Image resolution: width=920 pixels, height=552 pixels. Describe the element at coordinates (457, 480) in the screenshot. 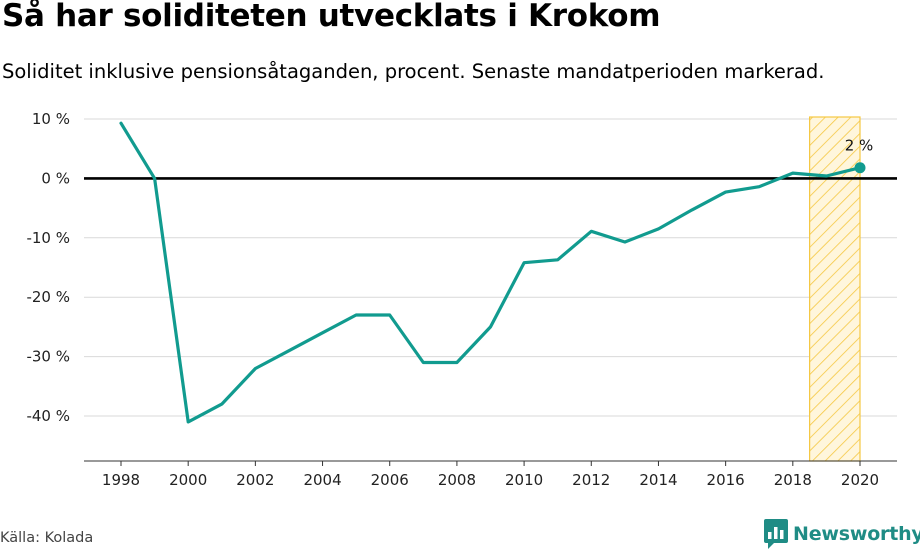

I see `x-tick-label: 2008` at that location.